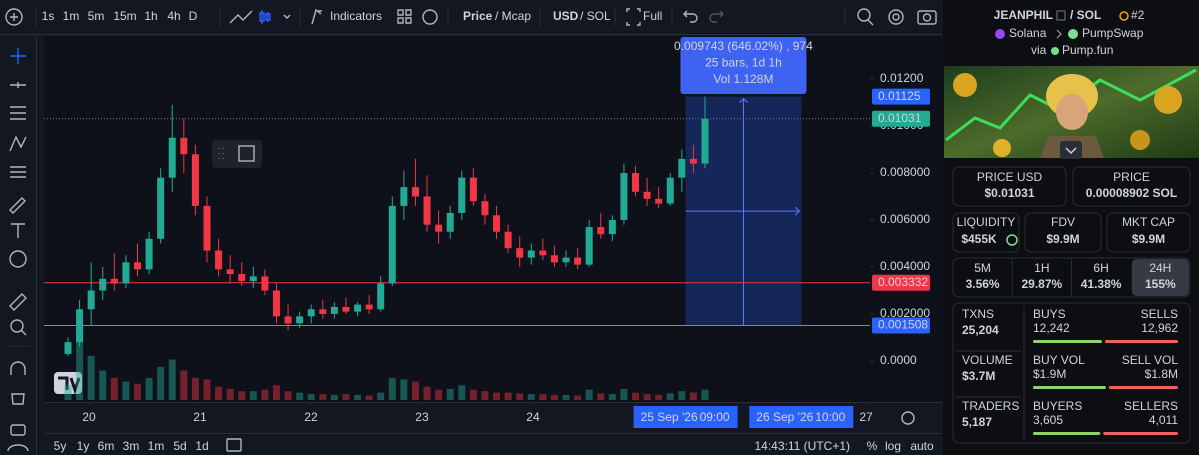 The image size is (1199, 455). I want to click on tooltip-text: 0.009743 (646.02%) , 974, so click(743, 46).